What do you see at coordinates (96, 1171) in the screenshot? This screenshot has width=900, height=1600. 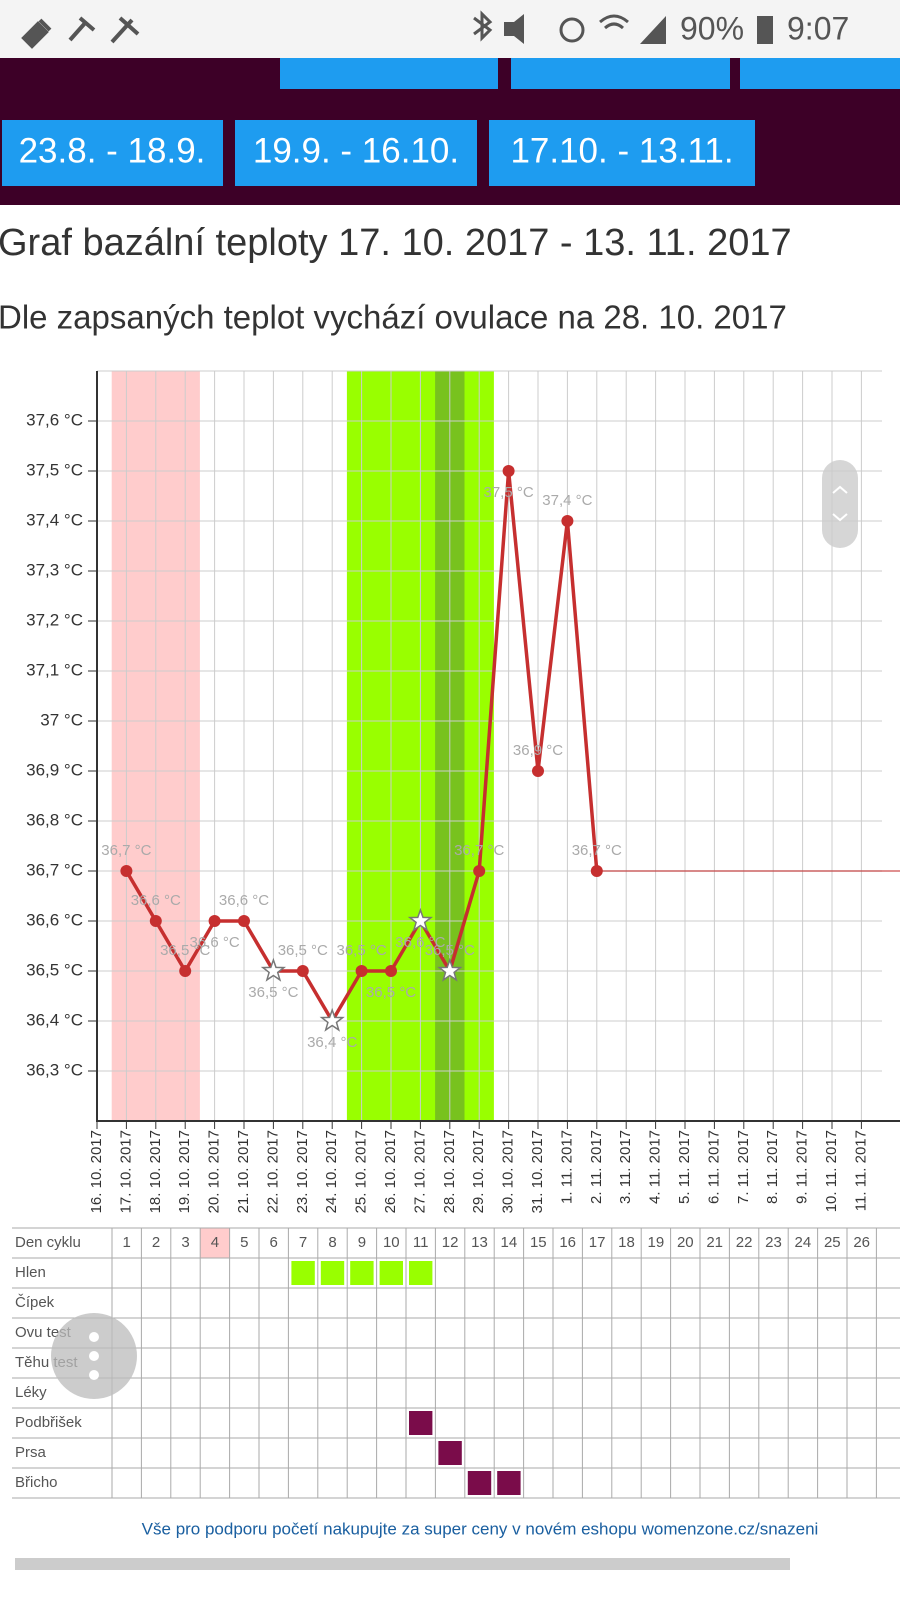 I see `x-tick-label: 16. 10. 2017` at bounding box center [96, 1171].